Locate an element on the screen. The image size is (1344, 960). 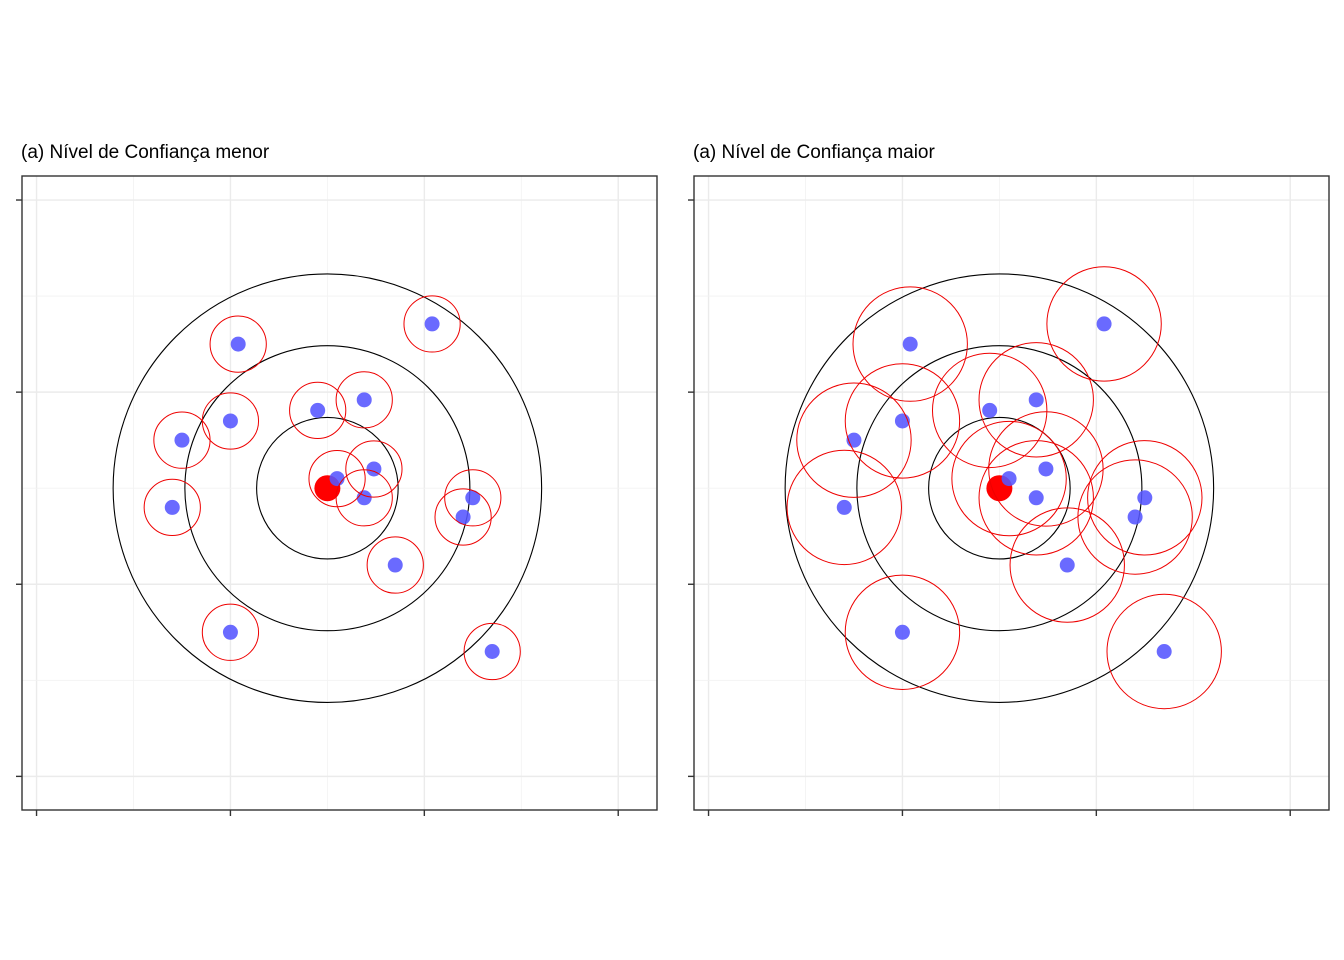
data-layer is located at coordinates (327, 488).